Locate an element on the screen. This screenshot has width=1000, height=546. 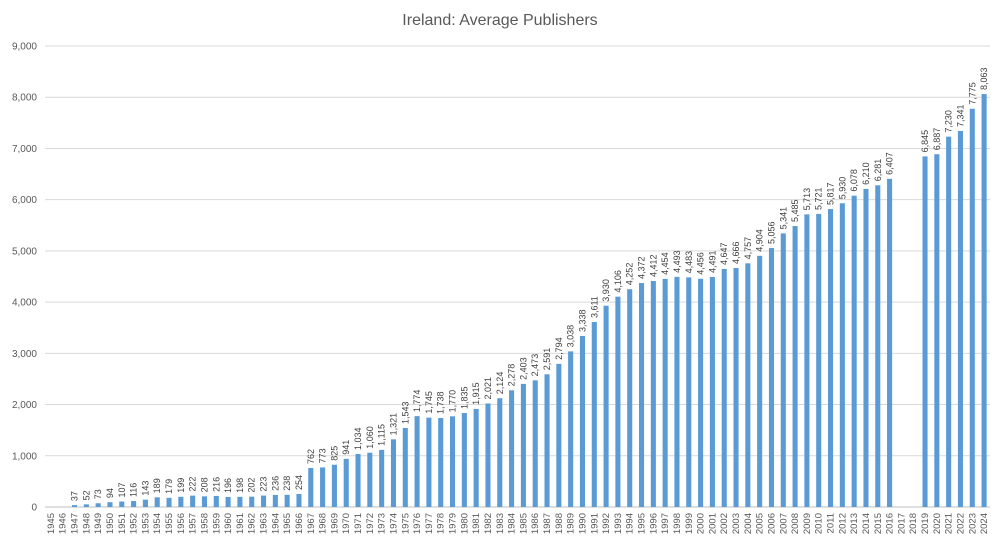
x-tick-label: 1995 is located at coordinates (642, 523).